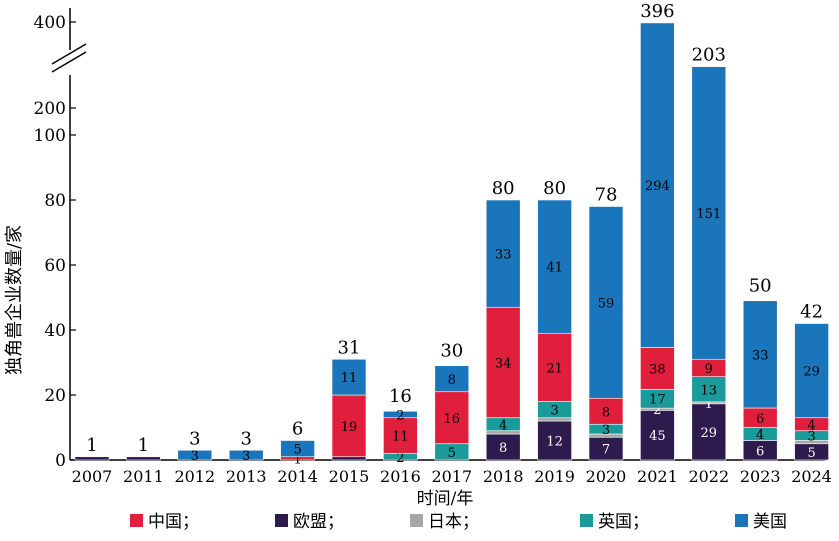 Image resolution: width=839 pixels, height=541 pixels. I want to click on x-tick-label: 2013, so click(246, 476).